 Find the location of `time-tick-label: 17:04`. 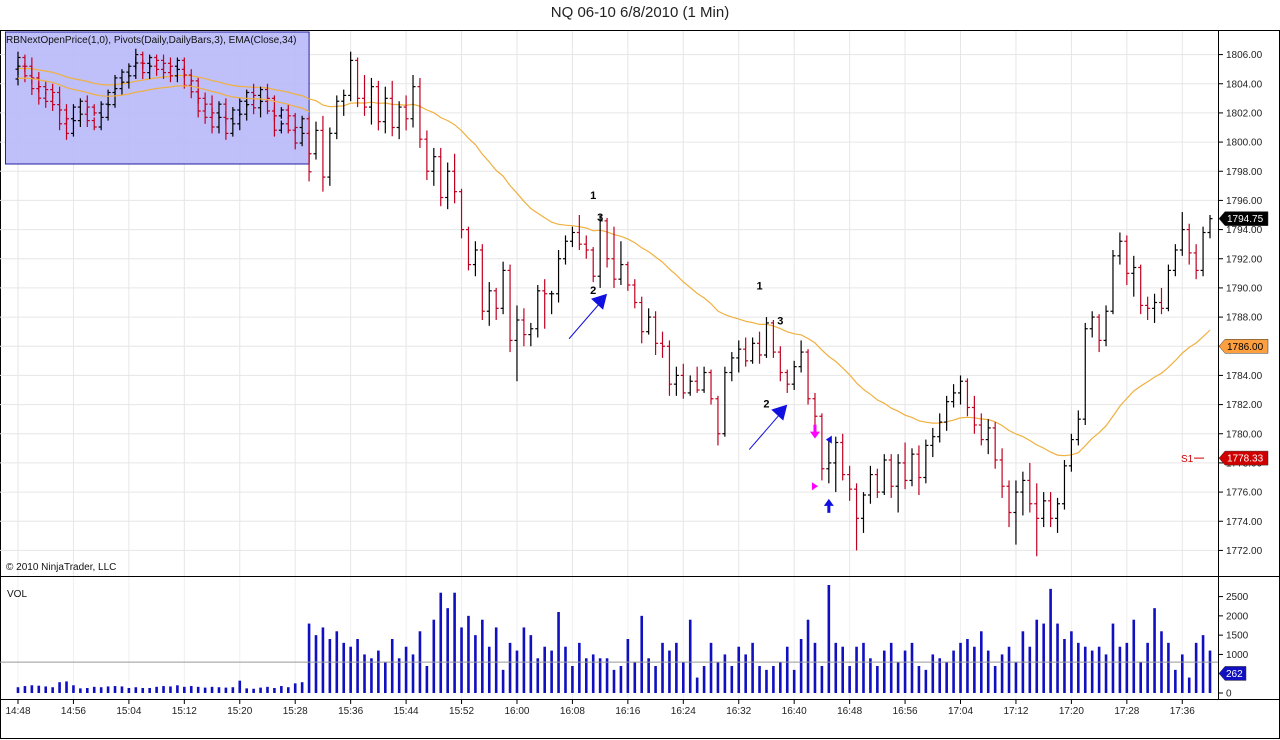

time-tick-label: 17:04 is located at coordinates (960, 711).